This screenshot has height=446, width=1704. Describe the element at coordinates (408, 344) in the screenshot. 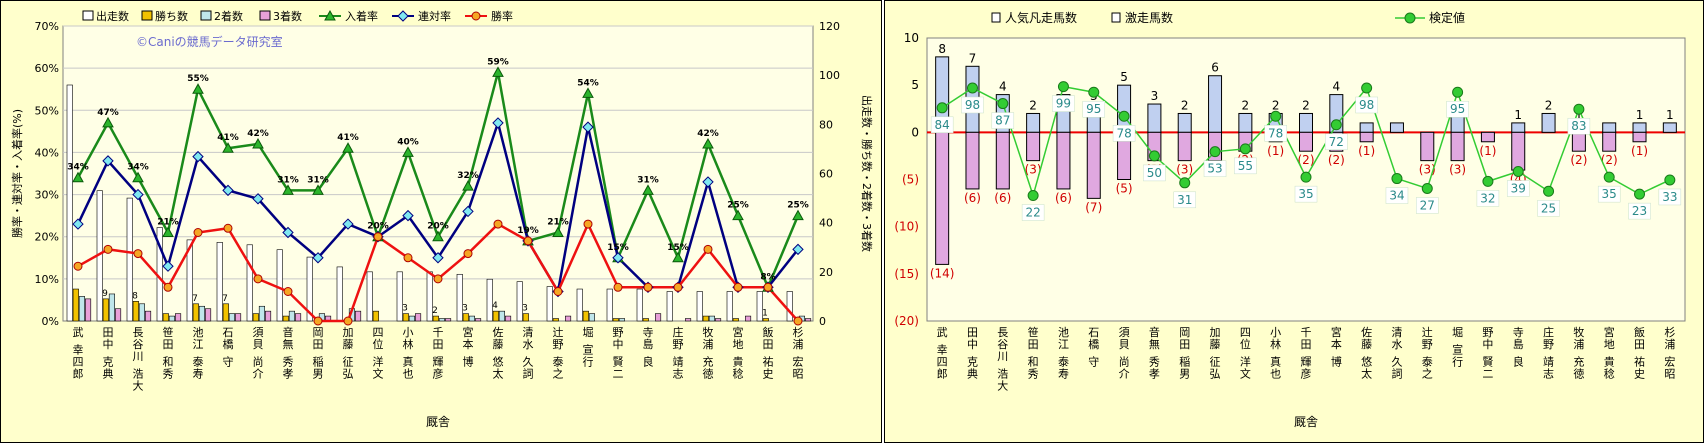

I see `svg-text: 林` at that location.